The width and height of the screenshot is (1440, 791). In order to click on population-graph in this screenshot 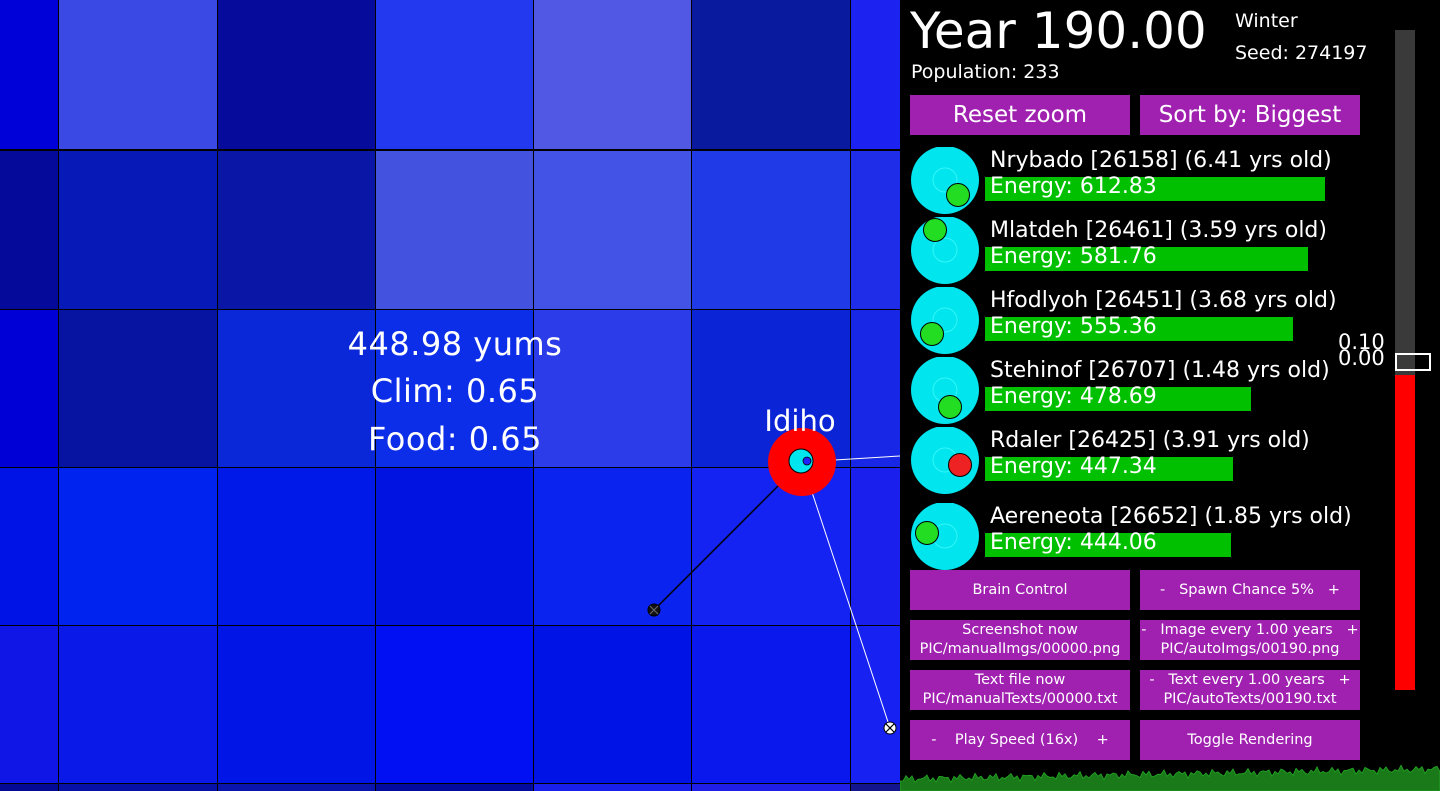, I will do `click(1170, 777)`.